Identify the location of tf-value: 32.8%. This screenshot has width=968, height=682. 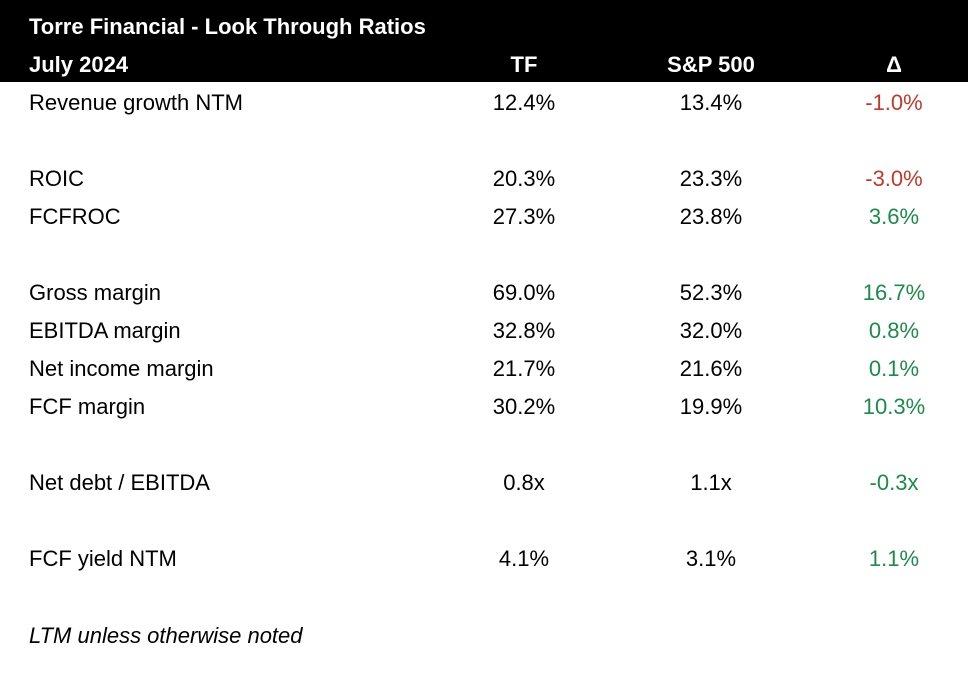
(524, 330).